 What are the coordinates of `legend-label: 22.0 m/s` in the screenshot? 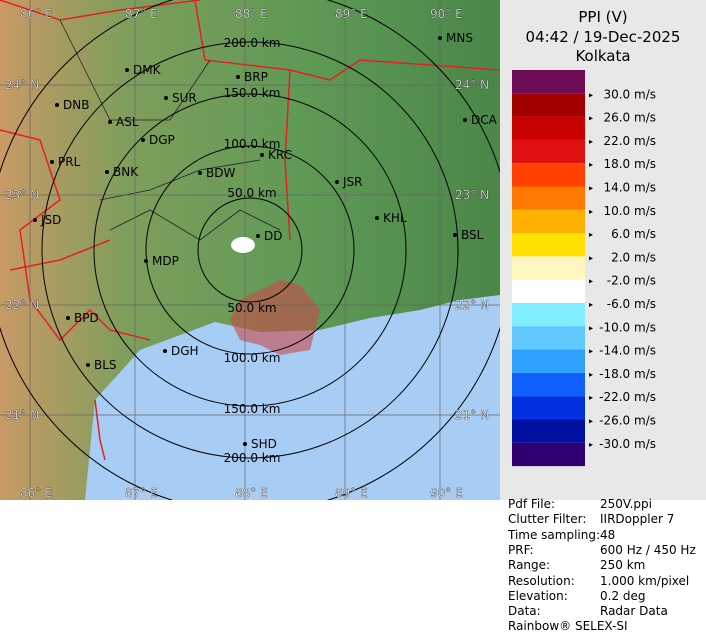 It's located at (629, 141).